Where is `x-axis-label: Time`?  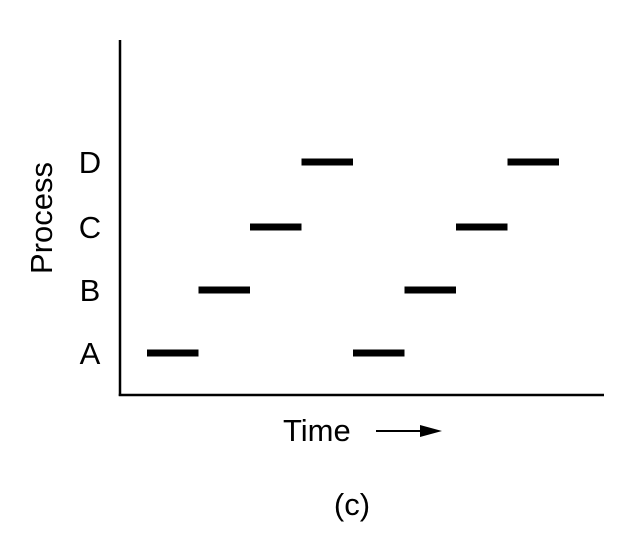 x-axis-label: Time is located at coordinates (317, 430).